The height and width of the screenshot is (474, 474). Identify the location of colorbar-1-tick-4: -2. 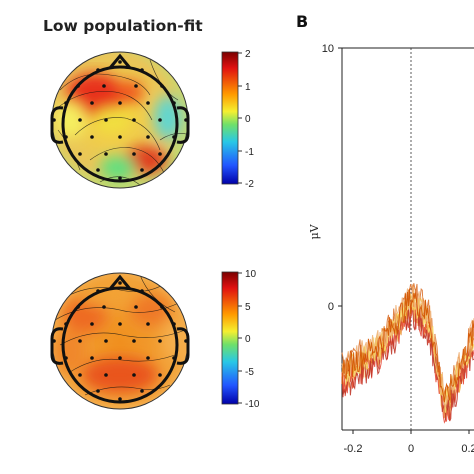
(249, 184).